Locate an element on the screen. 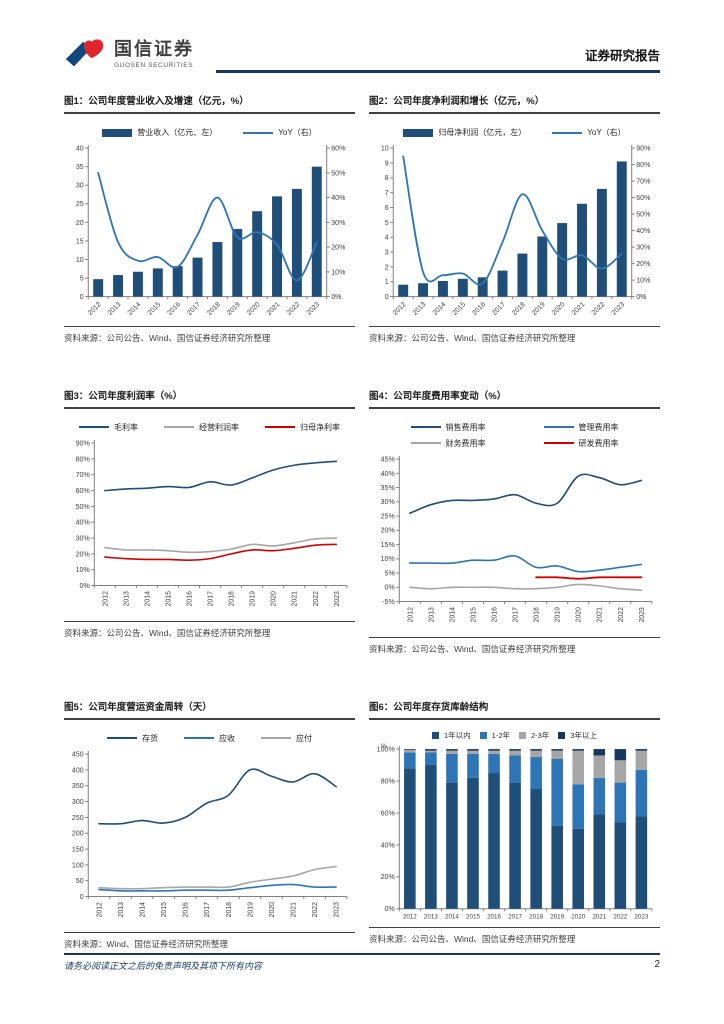 This screenshot has width=724, height=1024. legend-label: 应付 is located at coordinates (304, 738).